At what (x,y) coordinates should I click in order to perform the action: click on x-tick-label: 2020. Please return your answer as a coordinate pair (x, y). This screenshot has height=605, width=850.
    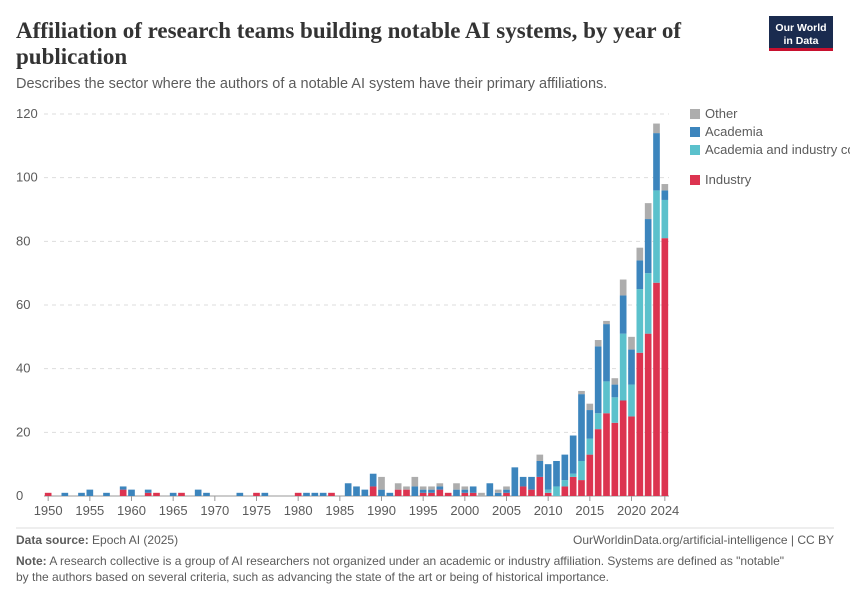
    Looking at the image, I should click on (631, 510).